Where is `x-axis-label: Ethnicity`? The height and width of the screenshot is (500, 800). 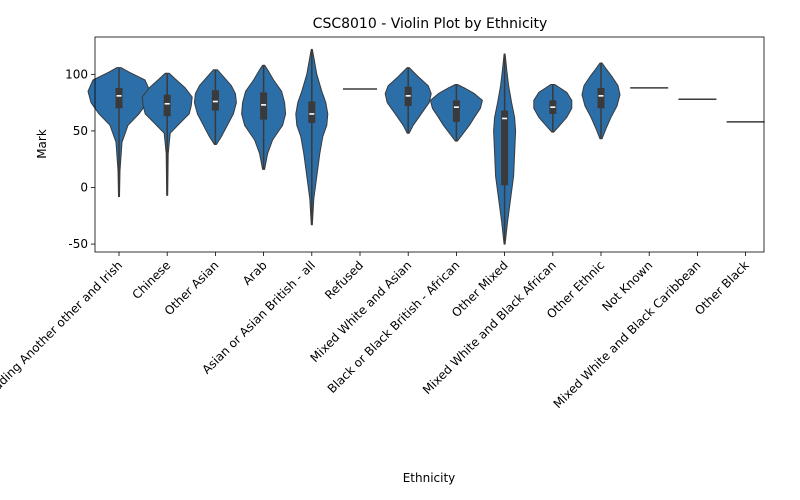 x-axis-label: Ethnicity is located at coordinates (429, 478).